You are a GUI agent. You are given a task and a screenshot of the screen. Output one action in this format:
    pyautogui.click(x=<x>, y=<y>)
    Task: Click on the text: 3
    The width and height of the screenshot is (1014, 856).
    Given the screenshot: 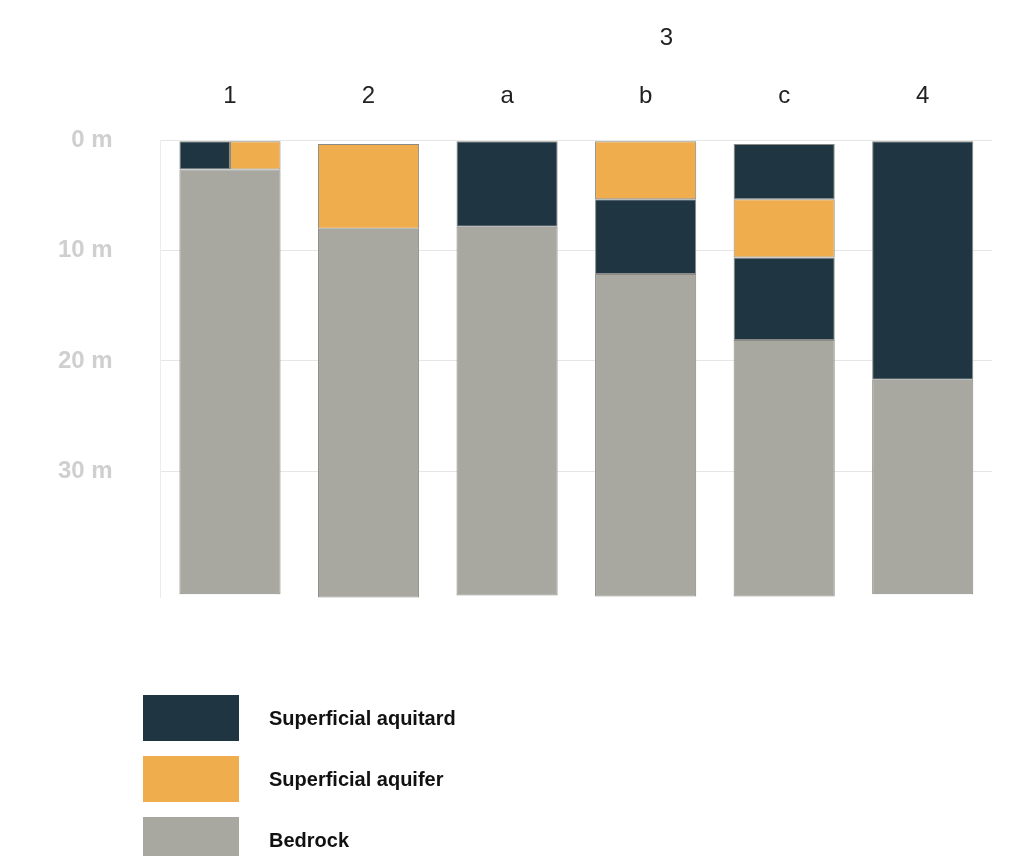 What is the action you would take?
    pyautogui.click(x=666, y=36)
    